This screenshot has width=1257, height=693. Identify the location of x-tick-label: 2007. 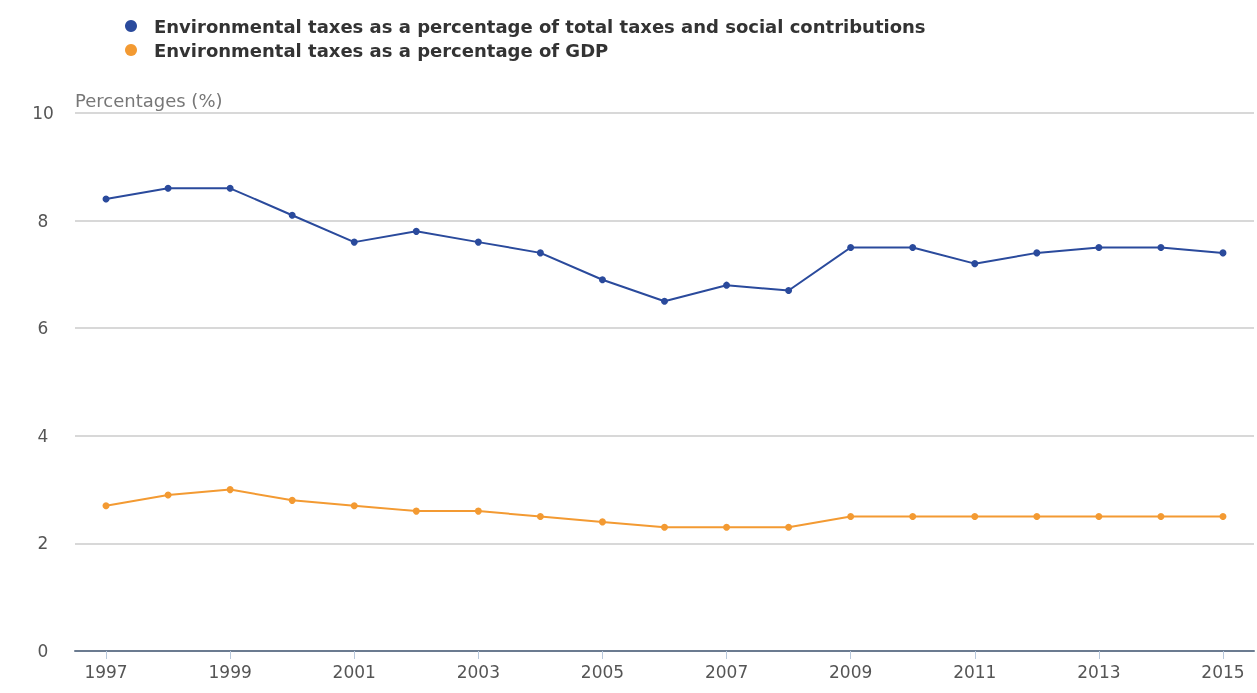
(726, 671).